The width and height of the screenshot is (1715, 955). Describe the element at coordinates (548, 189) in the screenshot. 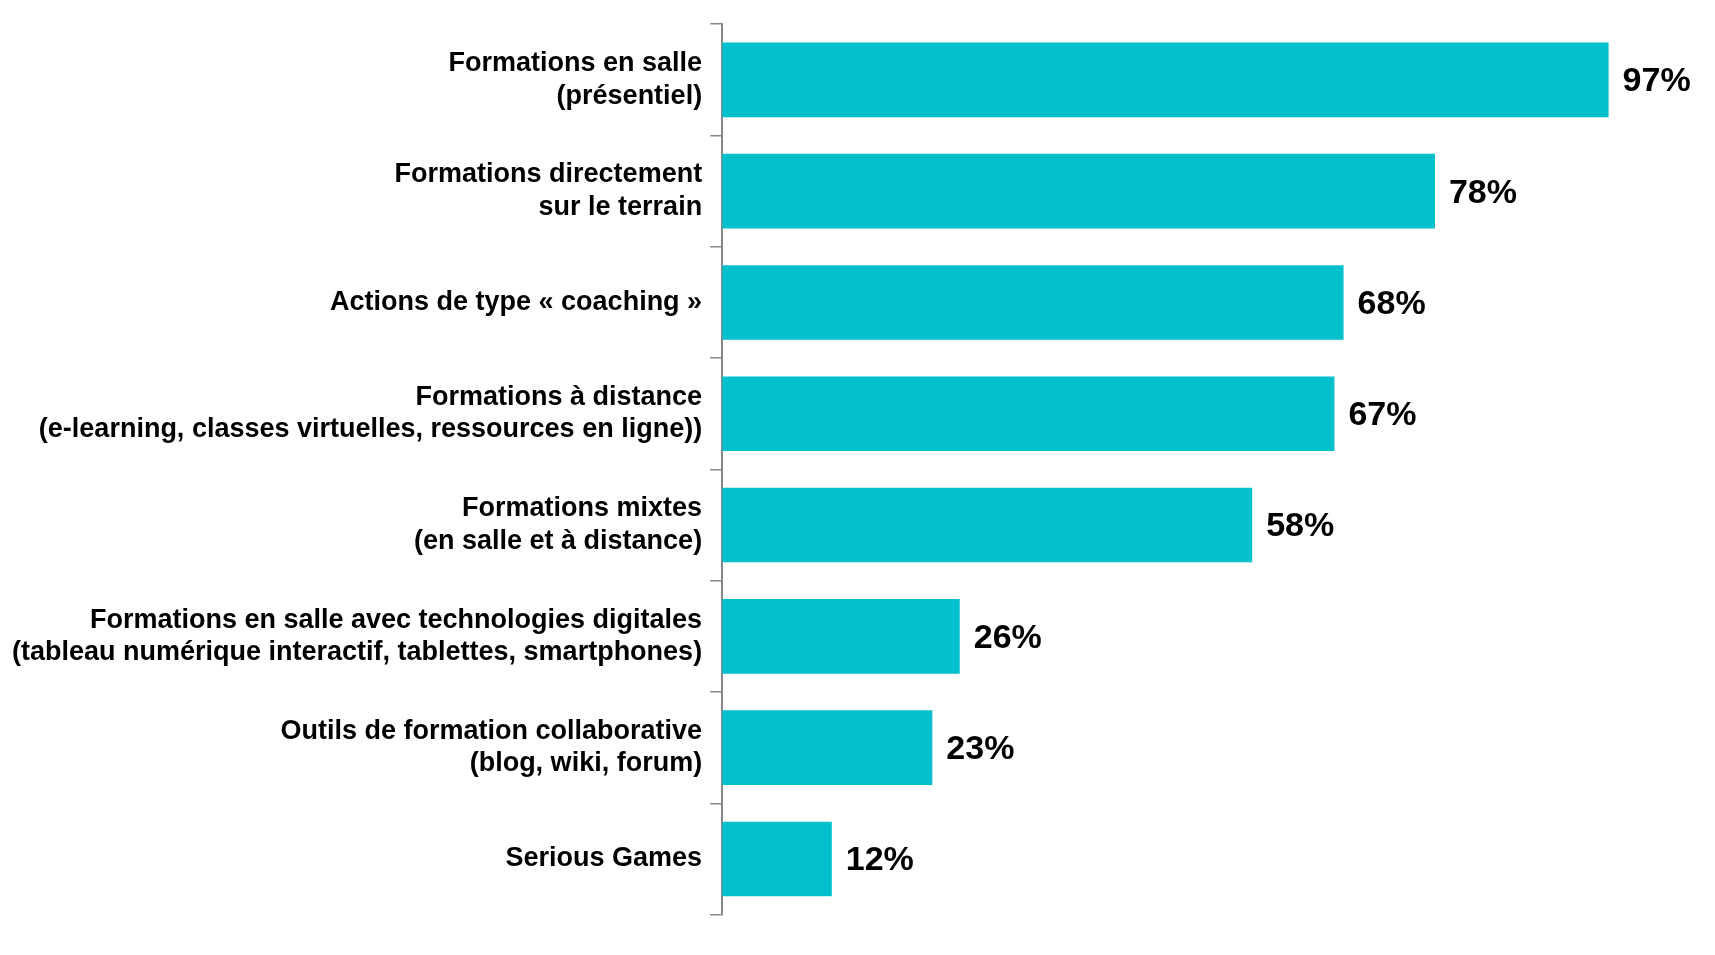

I see `y-tick-label: Formations directement sur le terrain` at that location.